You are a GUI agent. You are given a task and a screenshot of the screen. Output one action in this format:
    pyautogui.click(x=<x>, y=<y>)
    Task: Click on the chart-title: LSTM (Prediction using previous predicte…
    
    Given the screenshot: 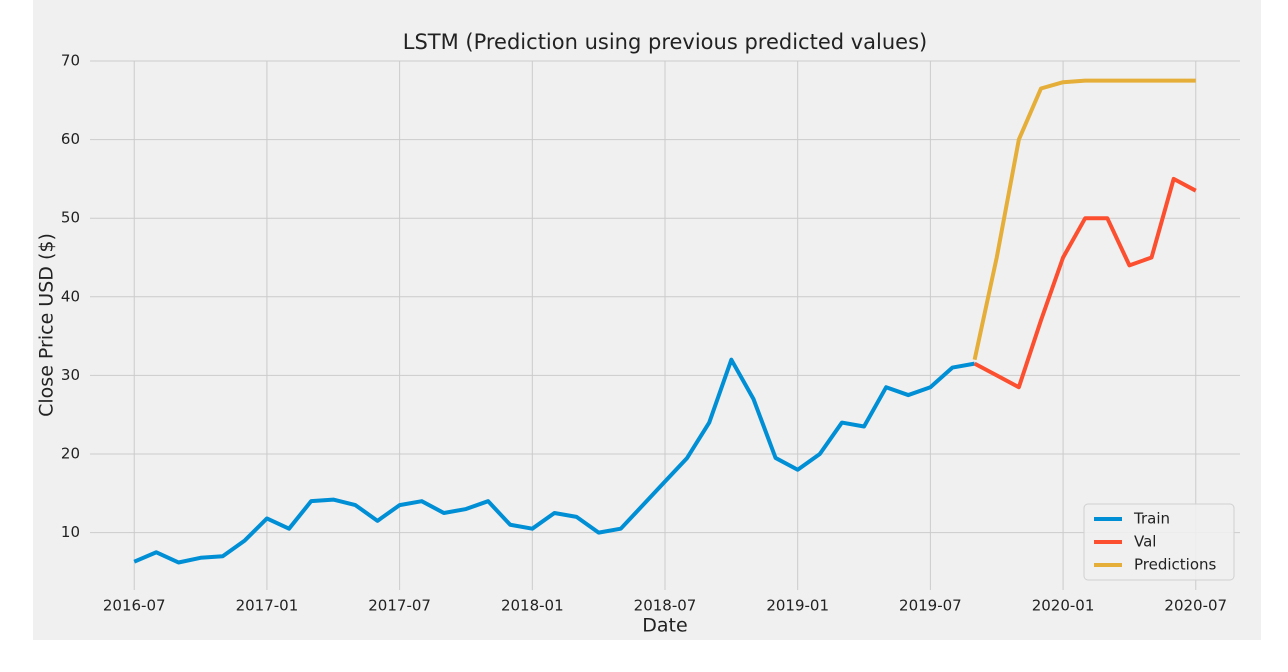 What is the action you would take?
    pyautogui.click(x=665, y=42)
    